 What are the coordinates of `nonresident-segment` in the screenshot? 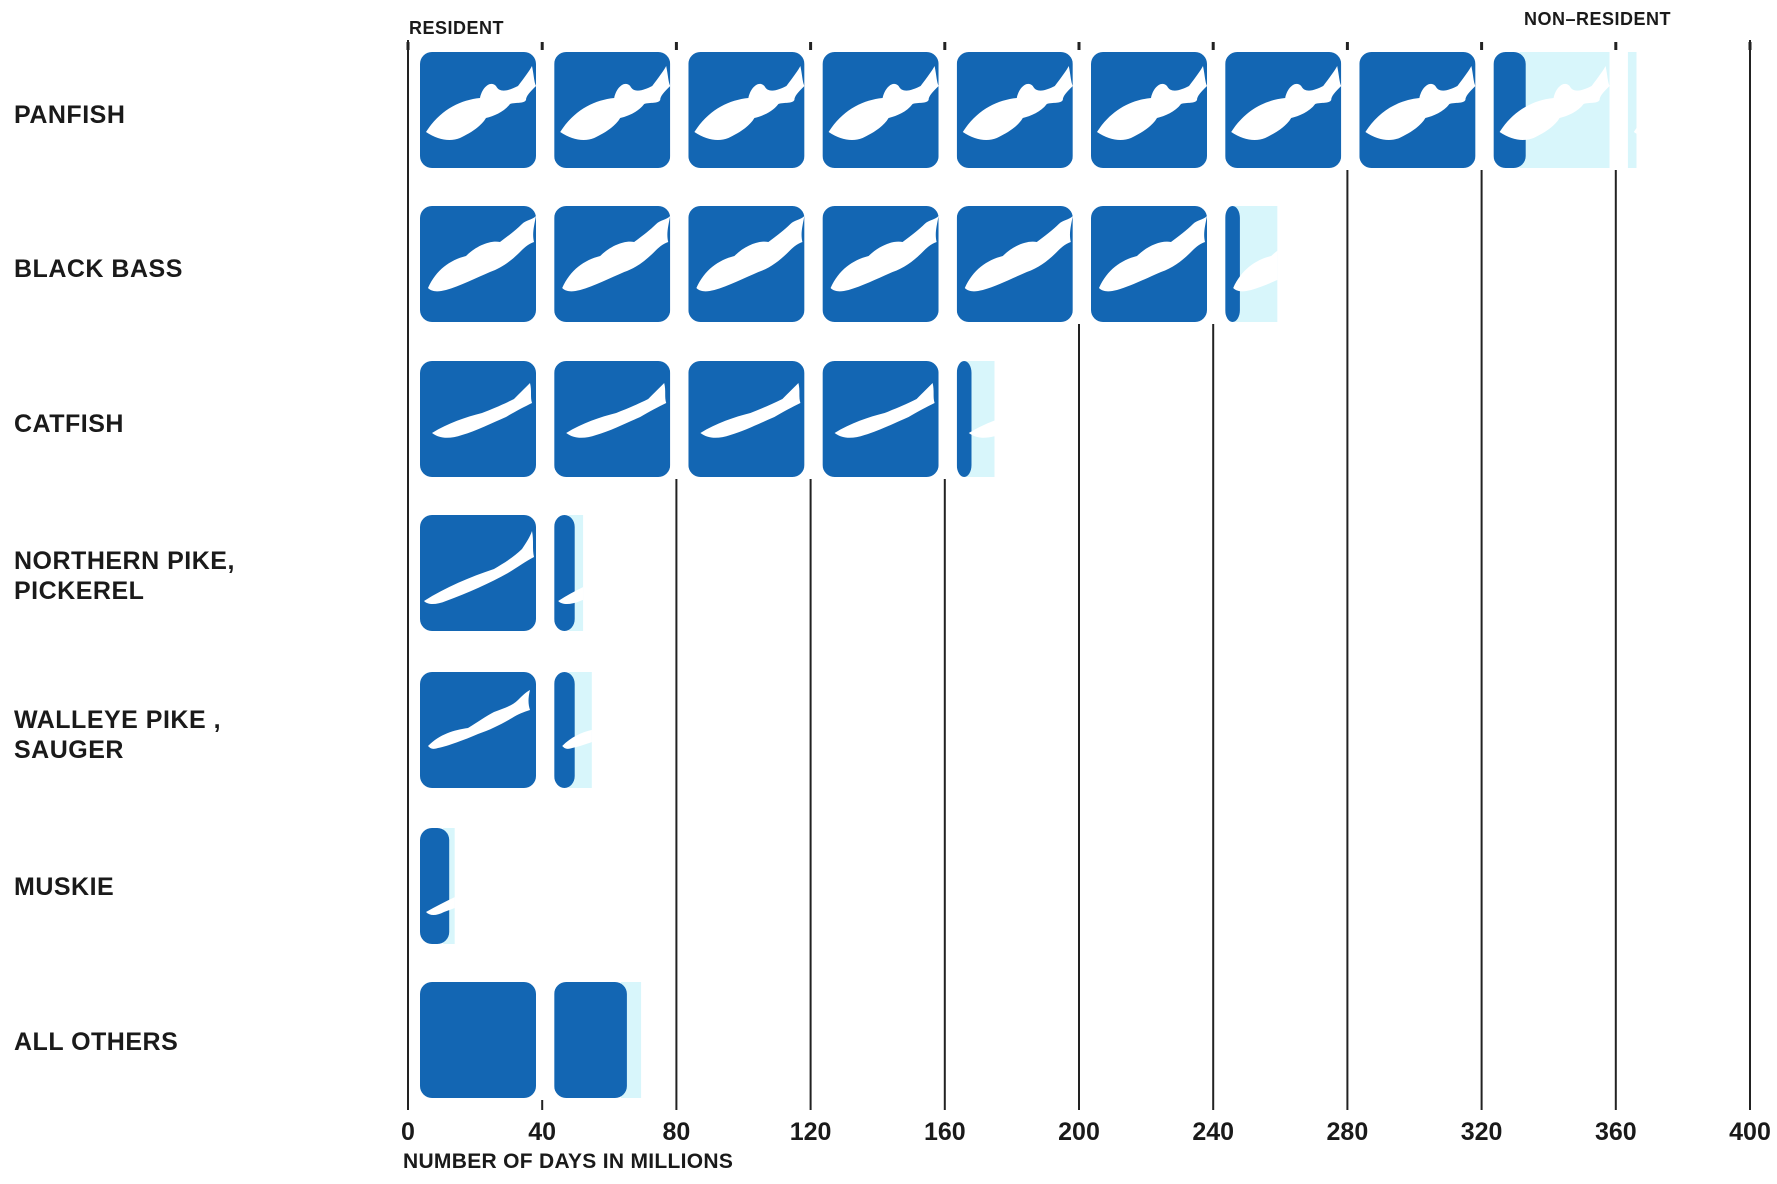 It's located at (1632, 110).